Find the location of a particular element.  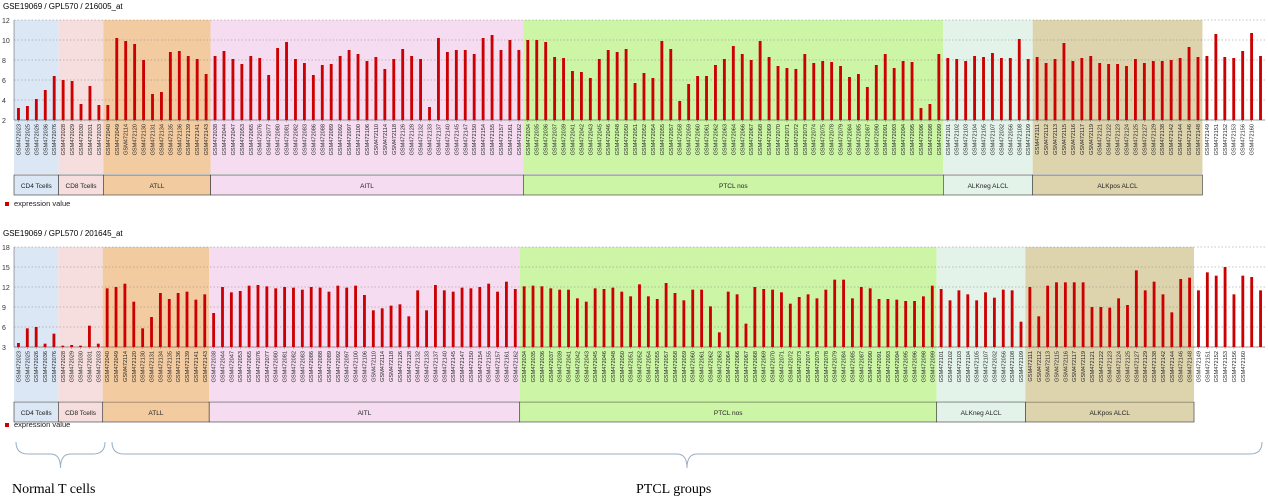

sample-label-42: GSM472118 is located at coordinates (395, 139).